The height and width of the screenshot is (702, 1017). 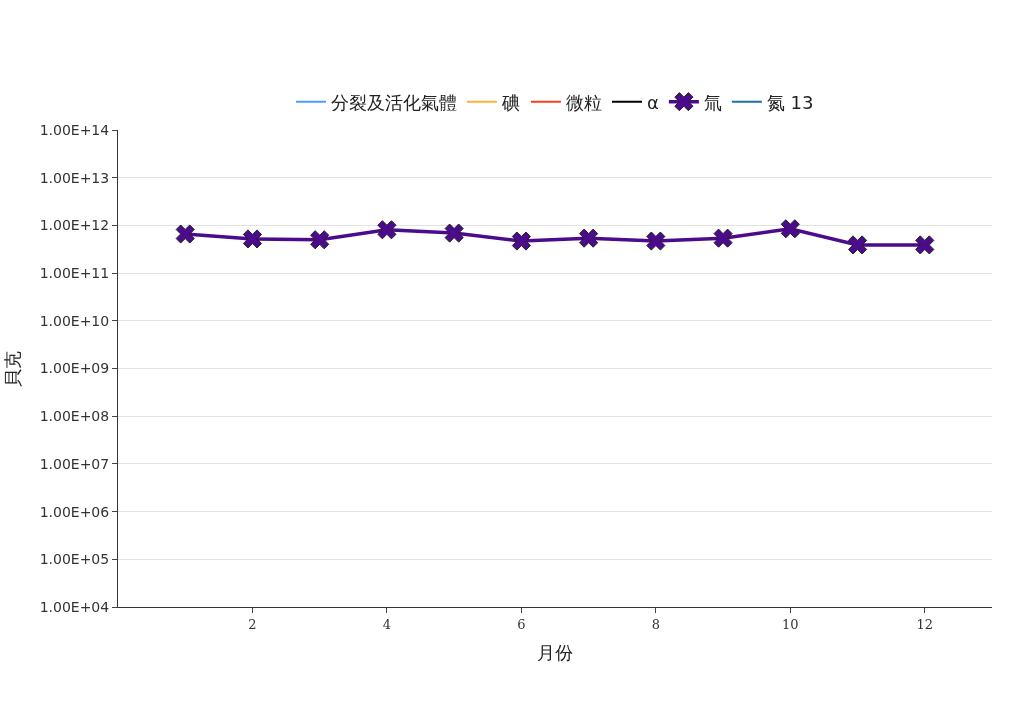 I want to click on legend-label: 分裂及活化氣體, so click(x=394, y=102).